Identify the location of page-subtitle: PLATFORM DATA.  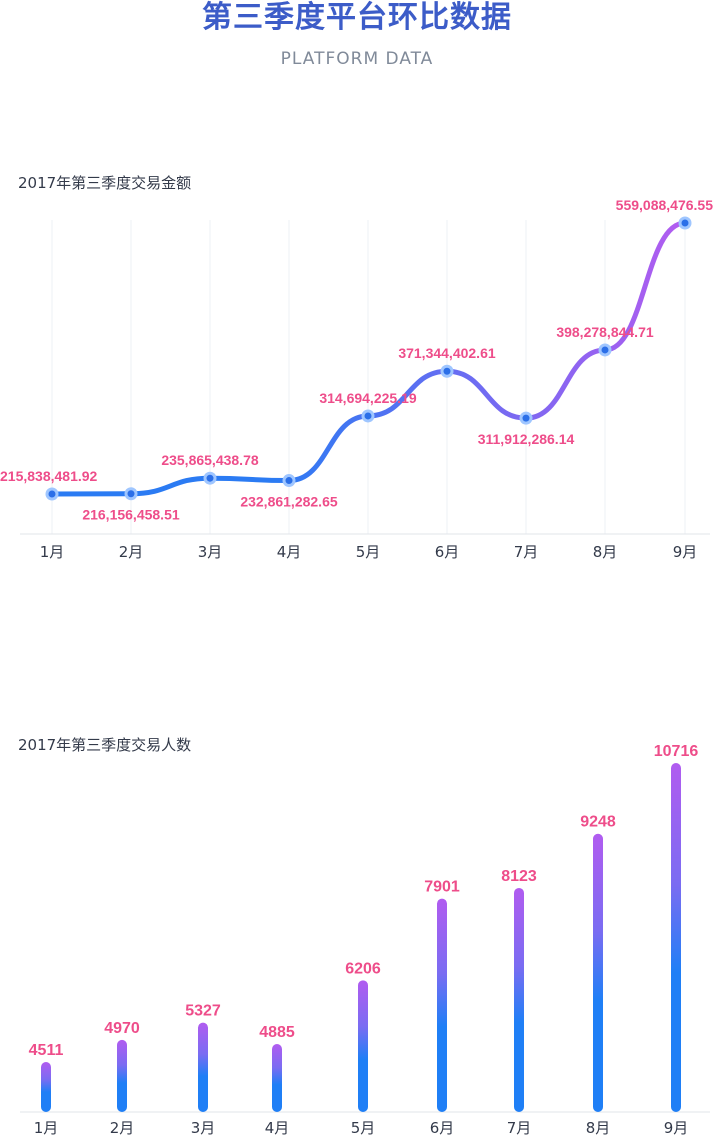
(357, 59).